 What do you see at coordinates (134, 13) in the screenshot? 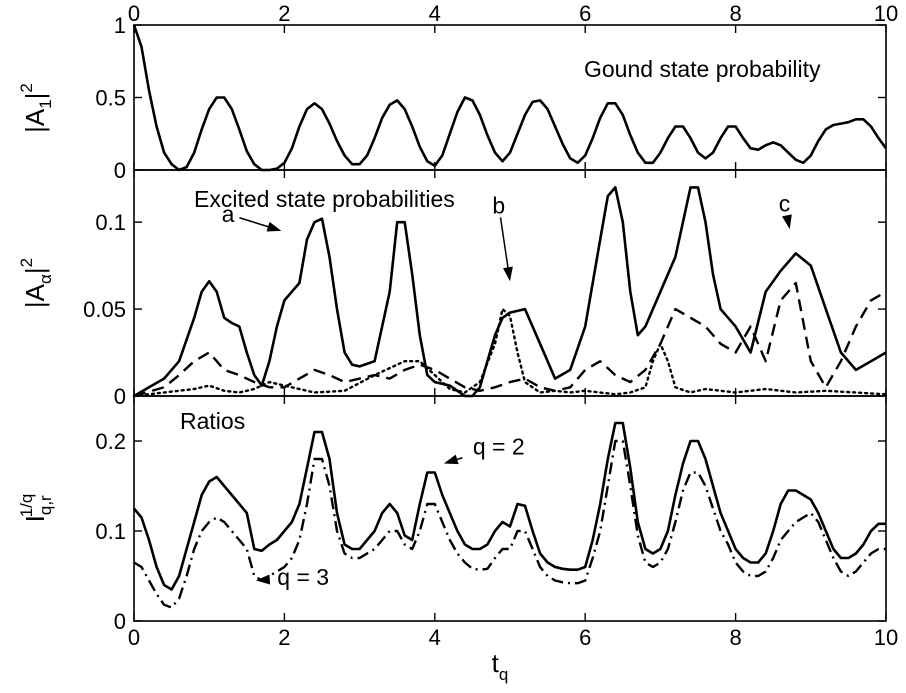
I see `top-x-tick-label: 0` at bounding box center [134, 13].